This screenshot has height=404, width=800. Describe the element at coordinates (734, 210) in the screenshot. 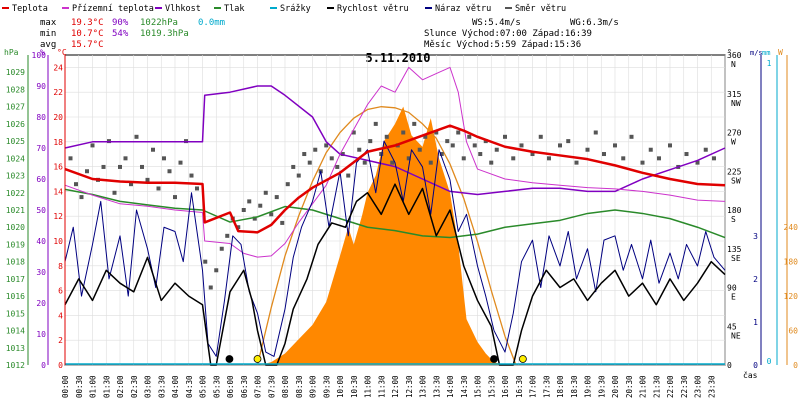

I see `direction-tick: 180` at that location.